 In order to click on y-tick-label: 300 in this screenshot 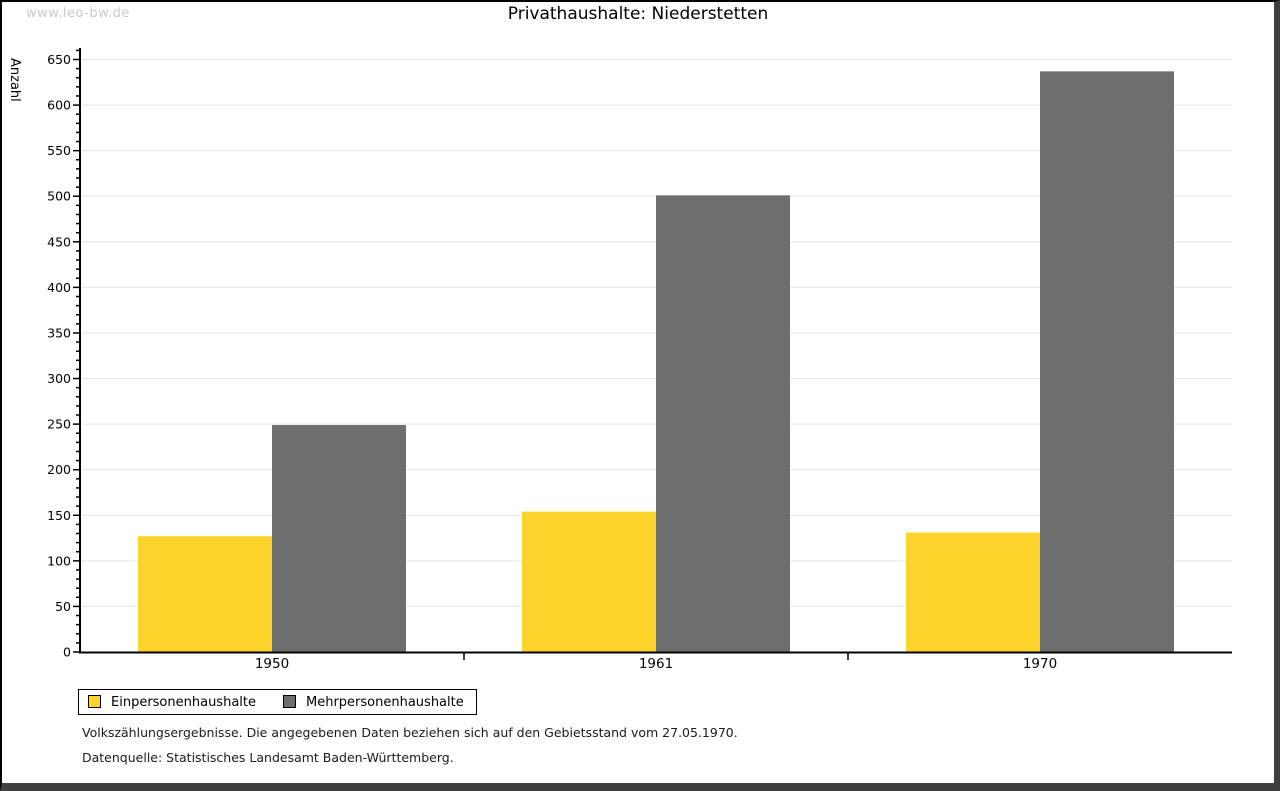, I will do `click(59, 378)`.